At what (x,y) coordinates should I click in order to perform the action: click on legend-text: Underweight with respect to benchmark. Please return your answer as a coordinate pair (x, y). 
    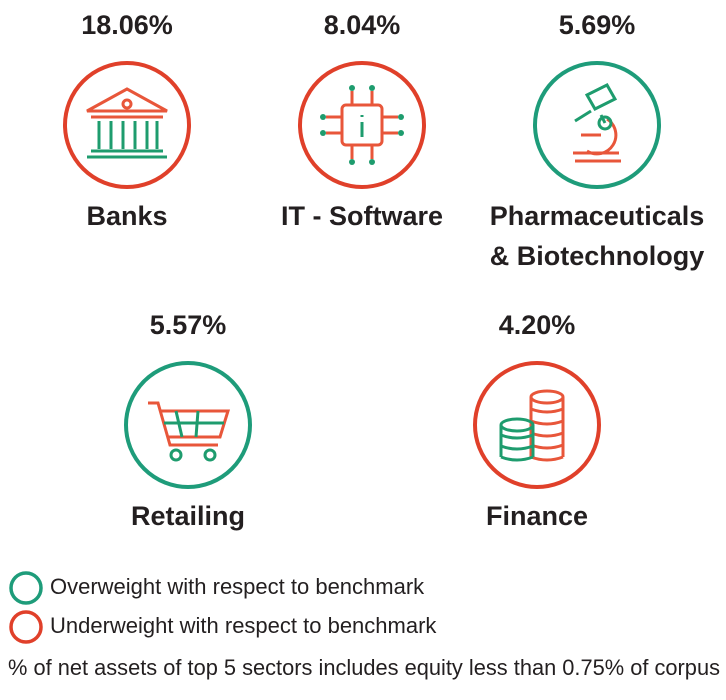
    Looking at the image, I should click on (243, 625).